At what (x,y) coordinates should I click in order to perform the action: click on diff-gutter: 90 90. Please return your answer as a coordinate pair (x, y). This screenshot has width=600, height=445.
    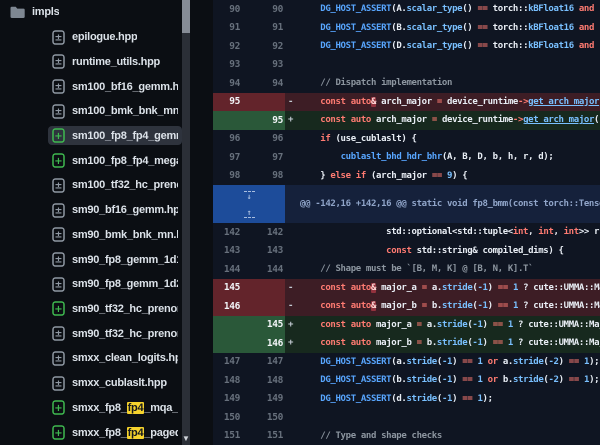
    Looking at the image, I should click on (249, 9).